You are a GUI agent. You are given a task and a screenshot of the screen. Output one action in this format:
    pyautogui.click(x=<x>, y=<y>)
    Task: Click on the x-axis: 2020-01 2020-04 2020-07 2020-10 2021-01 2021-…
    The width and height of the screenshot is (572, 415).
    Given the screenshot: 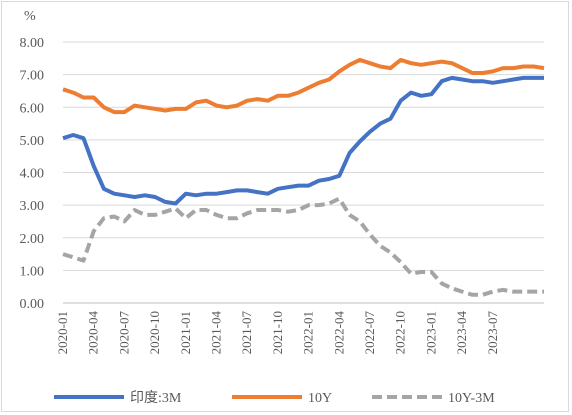 What is the action you would take?
    pyautogui.click(x=277, y=333)
    